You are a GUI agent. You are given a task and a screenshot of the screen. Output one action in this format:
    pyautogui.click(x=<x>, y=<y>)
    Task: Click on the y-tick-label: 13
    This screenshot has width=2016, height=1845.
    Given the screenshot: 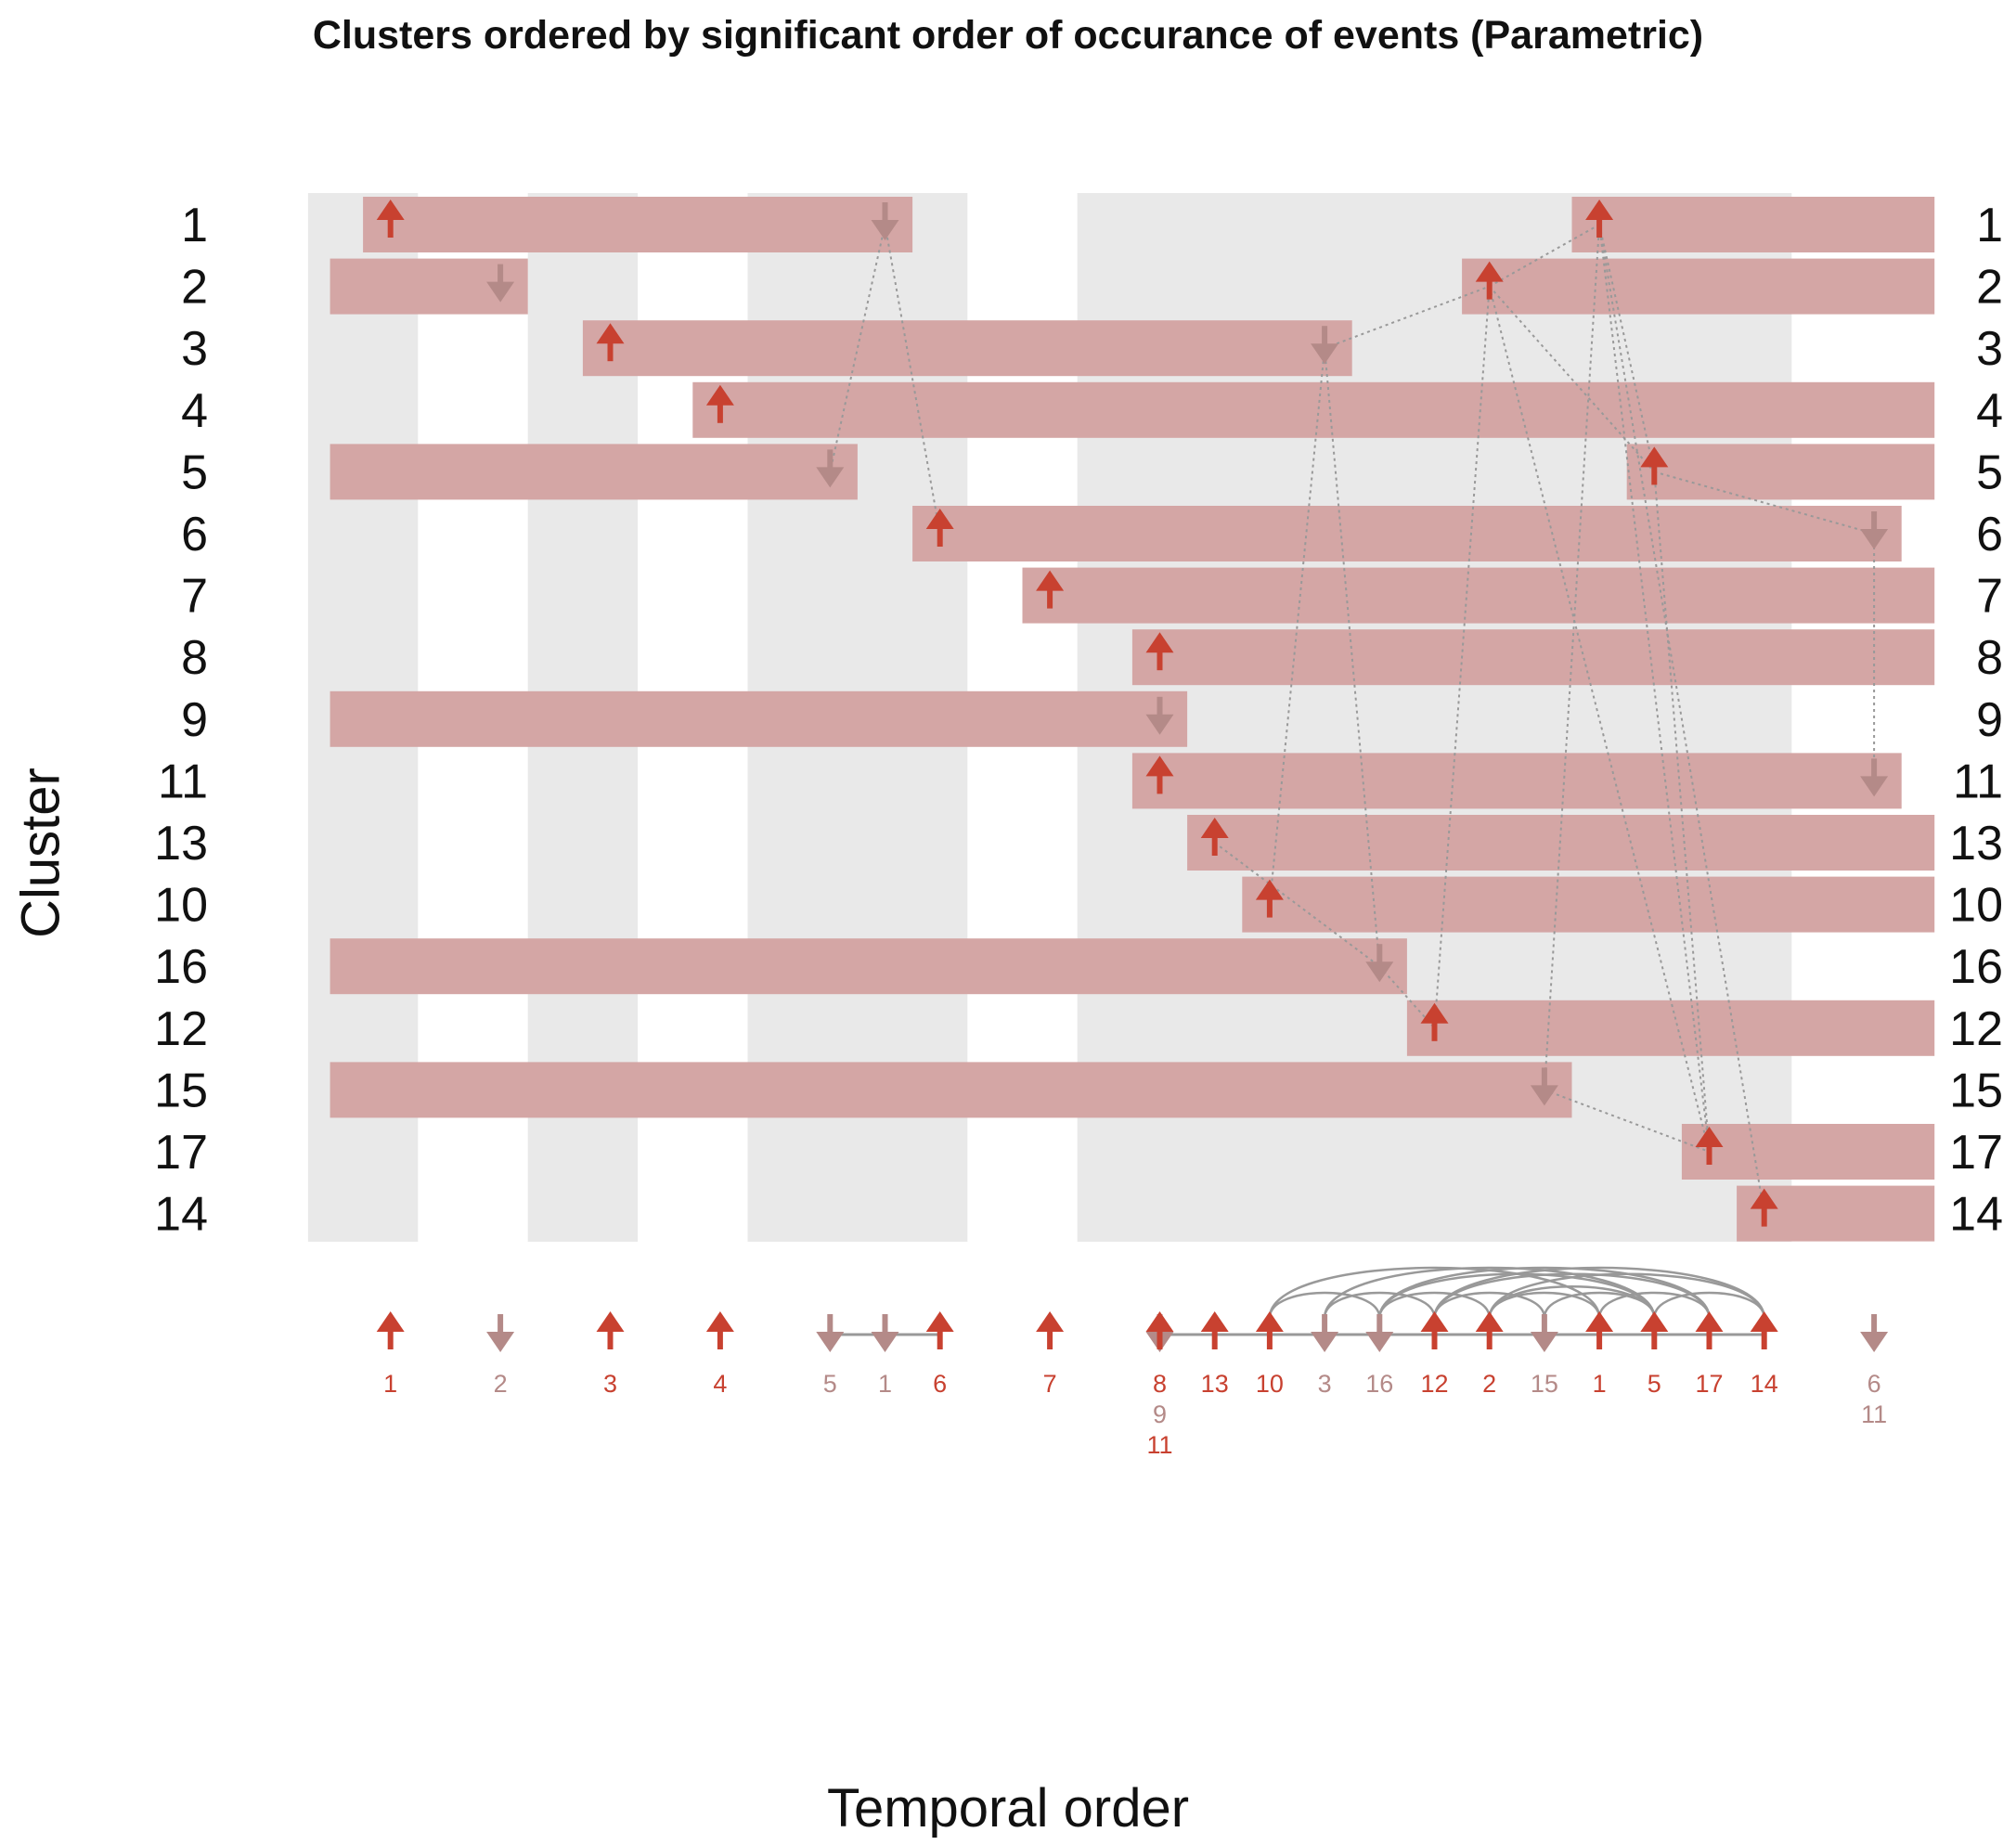 What is the action you would take?
    pyautogui.click(x=181, y=844)
    